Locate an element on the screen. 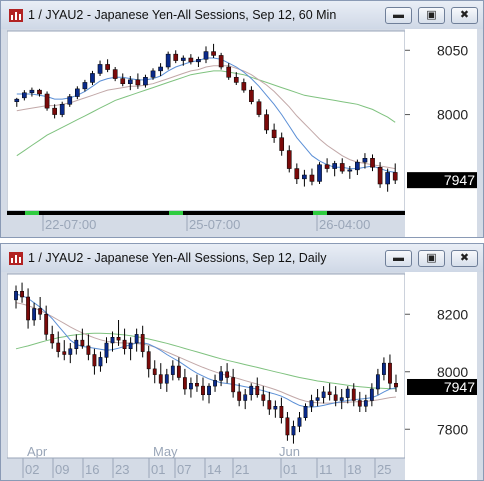 The height and width of the screenshot is (481, 484). x-tick-label: 14 is located at coordinates (214, 469).